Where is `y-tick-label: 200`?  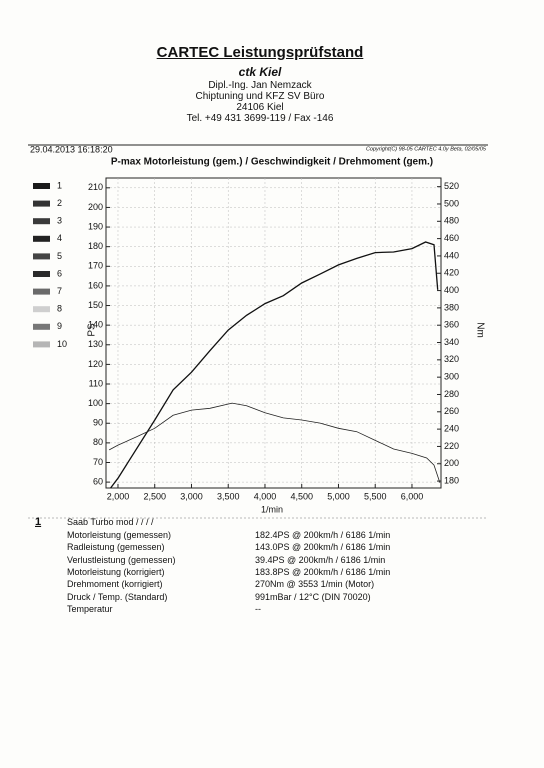
y-tick-label: 200 is located at coordinates (95, 207).